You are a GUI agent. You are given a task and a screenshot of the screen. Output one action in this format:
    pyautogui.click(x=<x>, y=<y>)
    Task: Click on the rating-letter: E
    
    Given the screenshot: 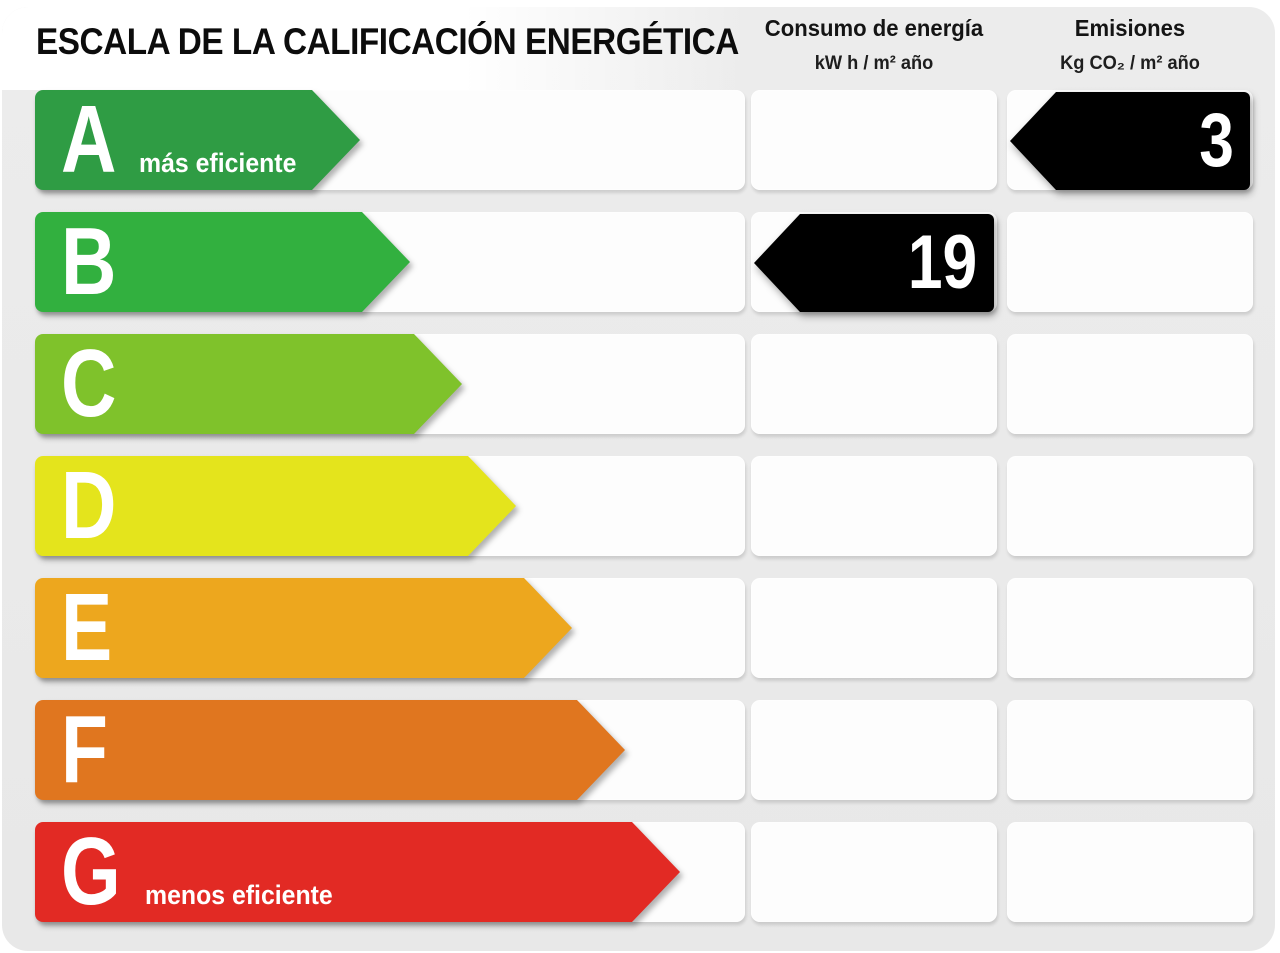 What is the action you would take?
    pyautogui.click(x=87, y=627)
    